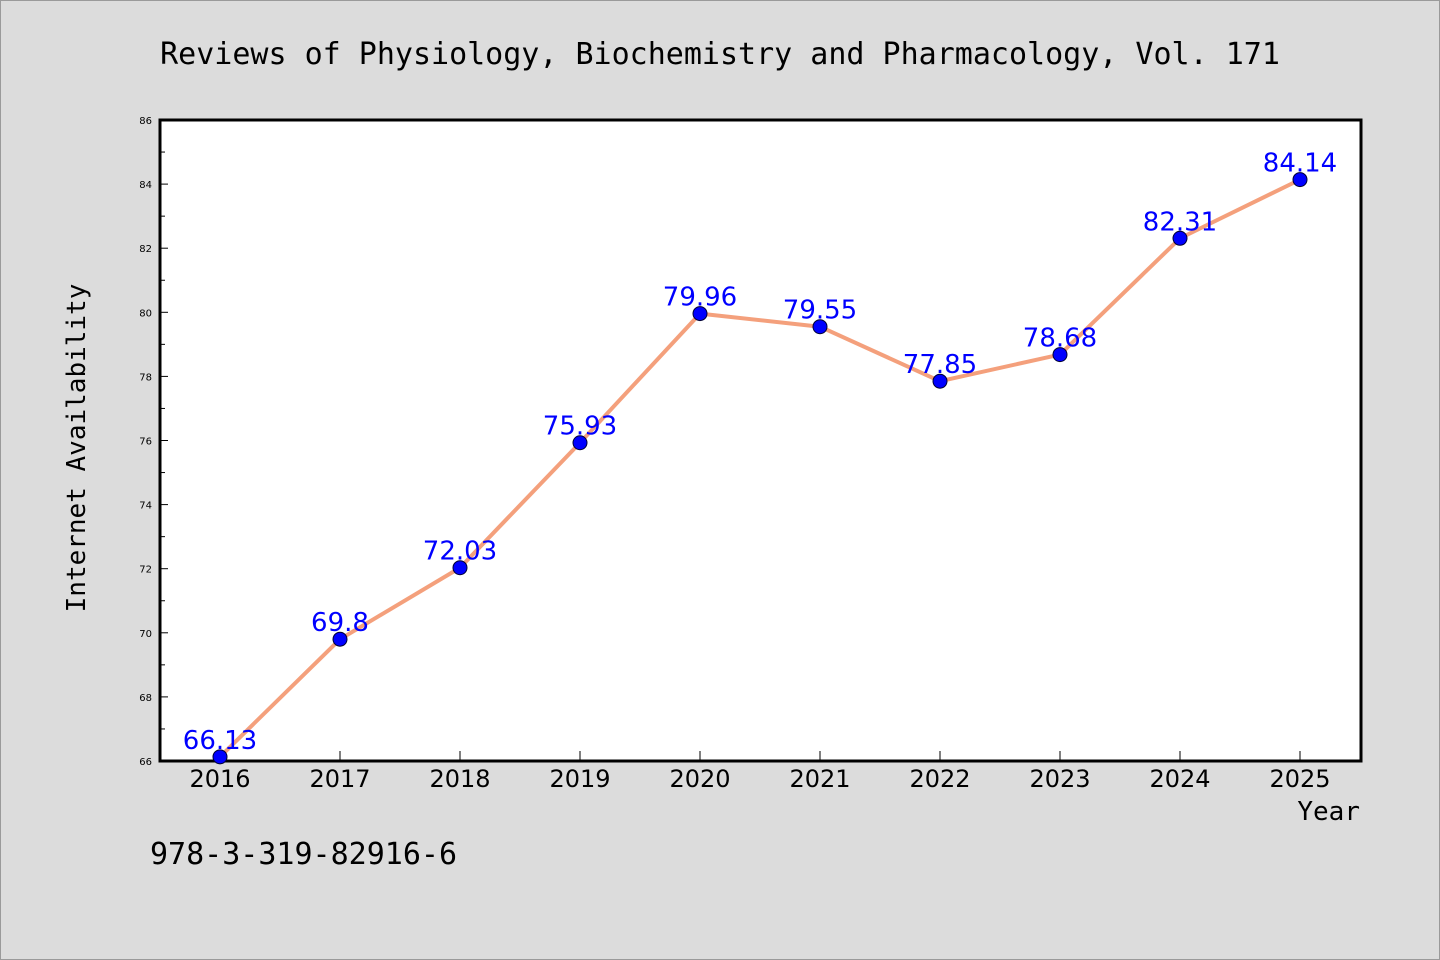 The image size is (1440, 960). What do you see at coordinates (153, 442) in the screenshot?
I see `y-axis: 66 68 70 72 74 76 78 80 82 84 86` at bounding box center [153, 442].